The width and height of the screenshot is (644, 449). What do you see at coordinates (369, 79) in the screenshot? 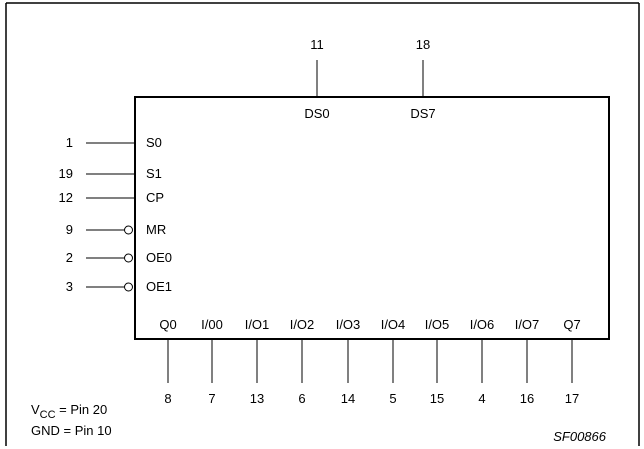
I see `top-pins-group: 11 DS0 18 DS7` at bounding box center [369, 79].